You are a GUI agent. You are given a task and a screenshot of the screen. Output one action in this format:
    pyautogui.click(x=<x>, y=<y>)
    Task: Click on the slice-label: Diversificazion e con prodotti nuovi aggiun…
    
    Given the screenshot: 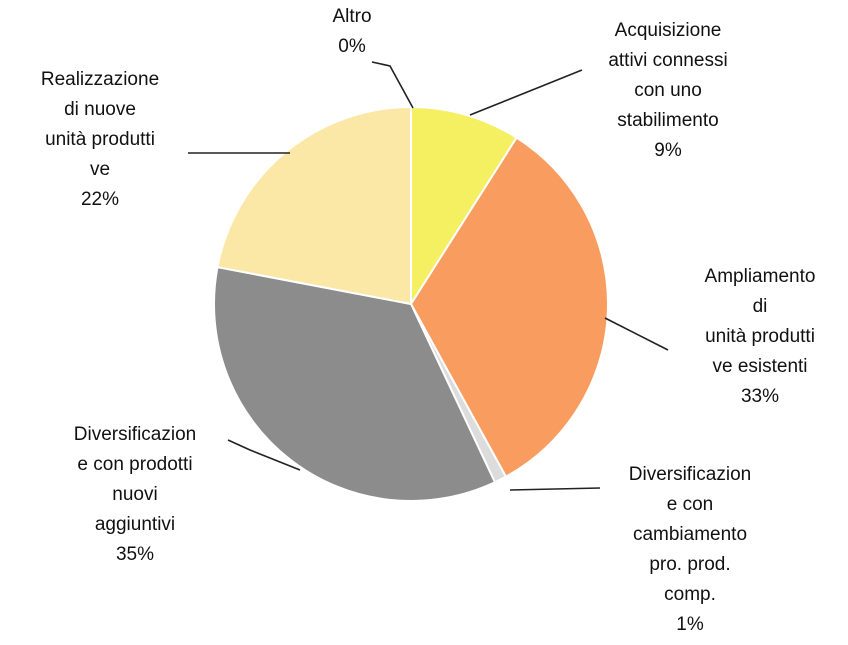 What is the action you would take?
    pyautogui.click(x=135, y=479)
    